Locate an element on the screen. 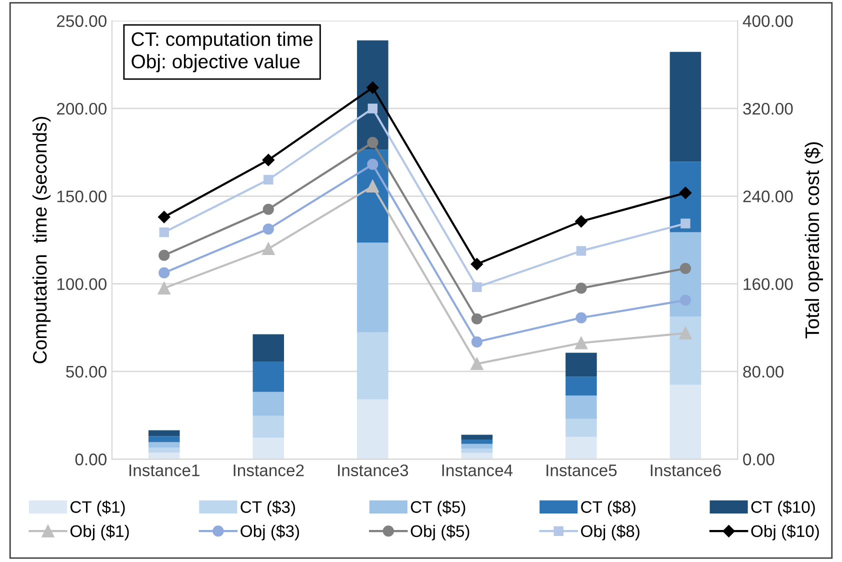 The height and width of the screenshot is (562, 842). y2-tick-label: 320.00 is located at coordinates (768, 108).